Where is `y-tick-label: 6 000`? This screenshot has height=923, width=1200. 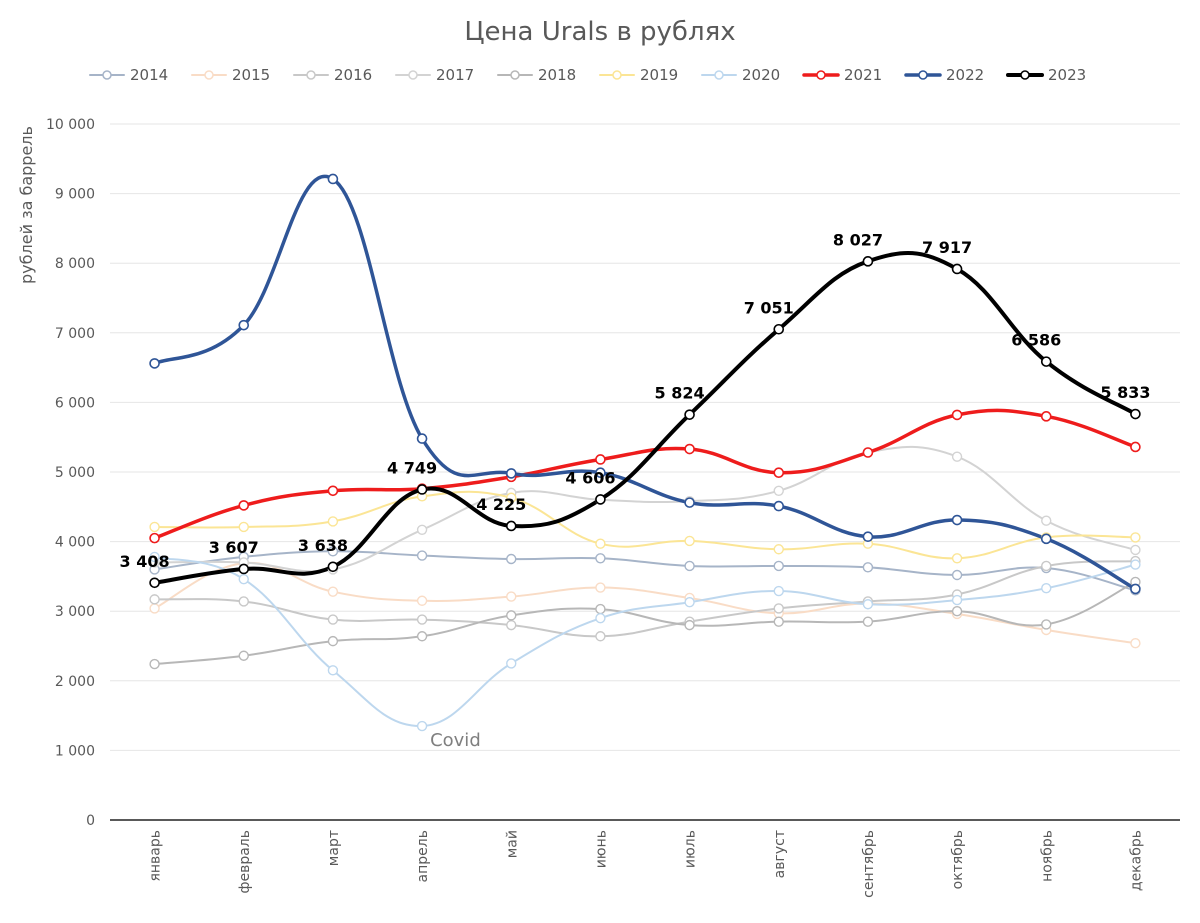
y-tick-label: 6 000 is located at coordinates (75, 403).